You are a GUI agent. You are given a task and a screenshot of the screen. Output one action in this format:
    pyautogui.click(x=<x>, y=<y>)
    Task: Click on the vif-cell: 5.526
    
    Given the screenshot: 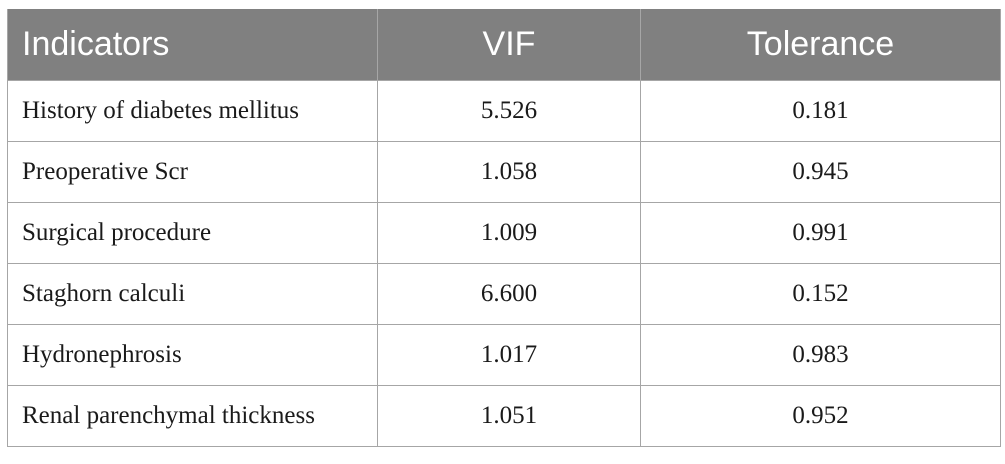 What is the action you would take?
    pyautogui.click(x=509, y=110)
    